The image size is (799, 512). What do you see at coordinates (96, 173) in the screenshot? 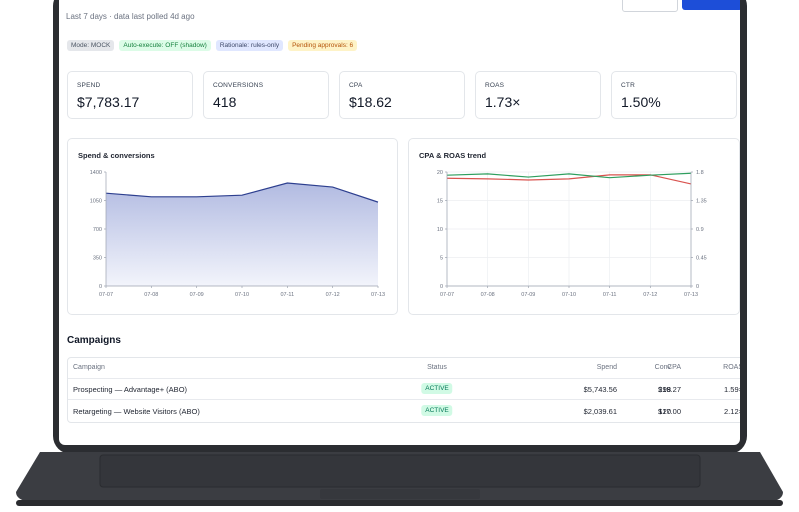
I see `y-tick-label: 1400` at bounding box center [96, 173].